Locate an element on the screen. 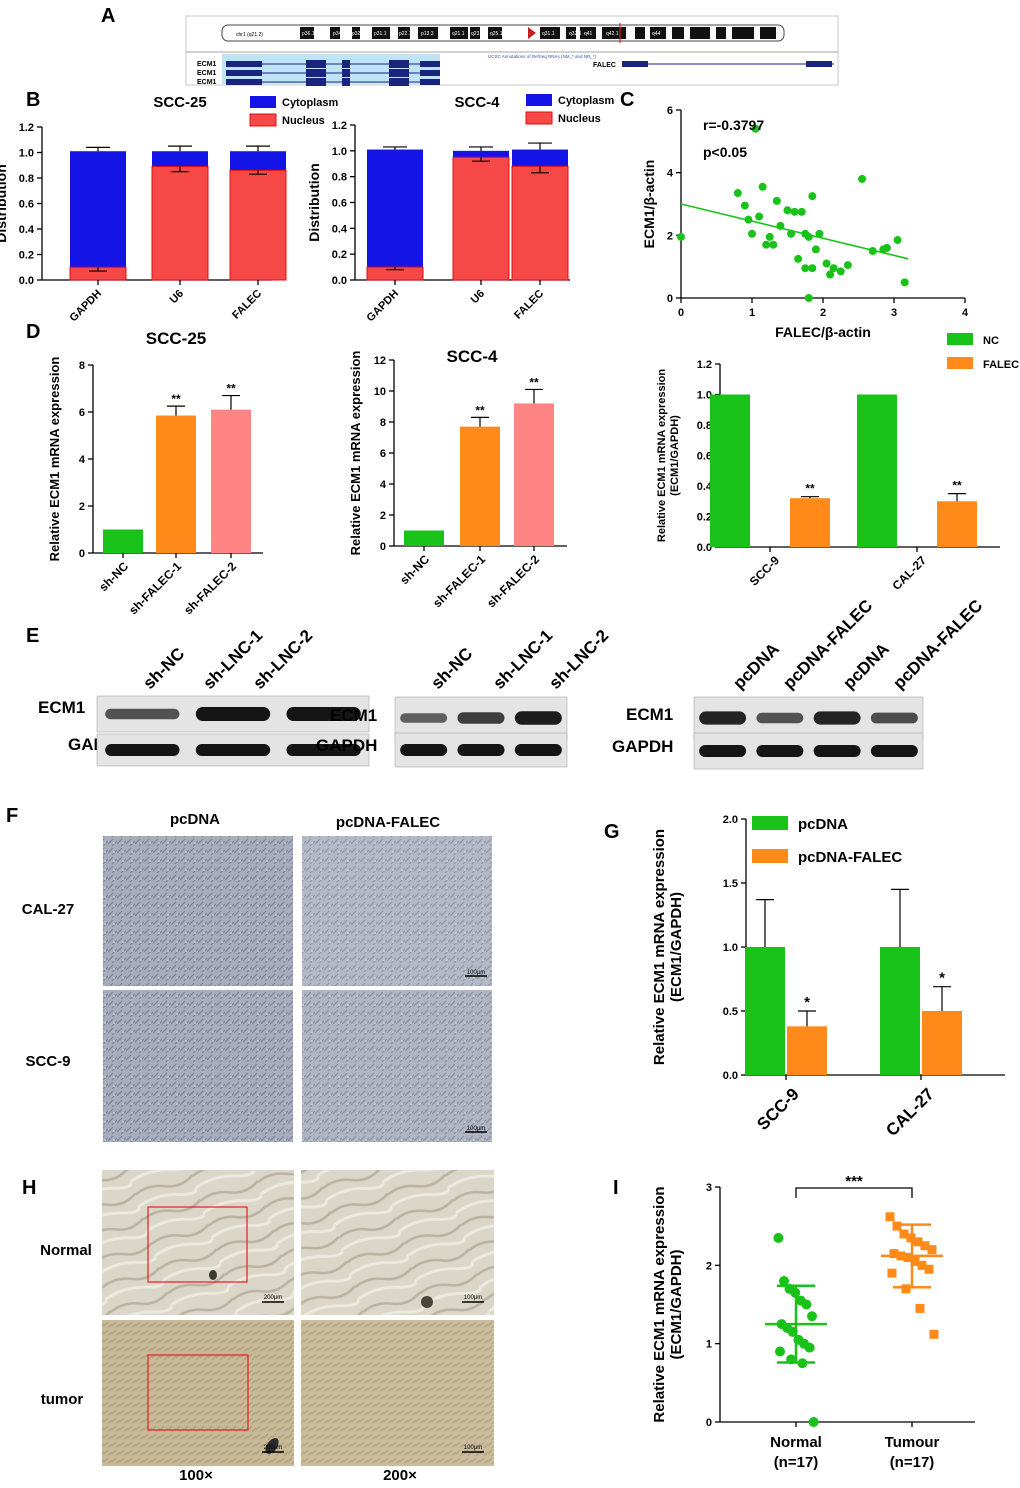  tissue-spot is located at coordinates (272, 1446).